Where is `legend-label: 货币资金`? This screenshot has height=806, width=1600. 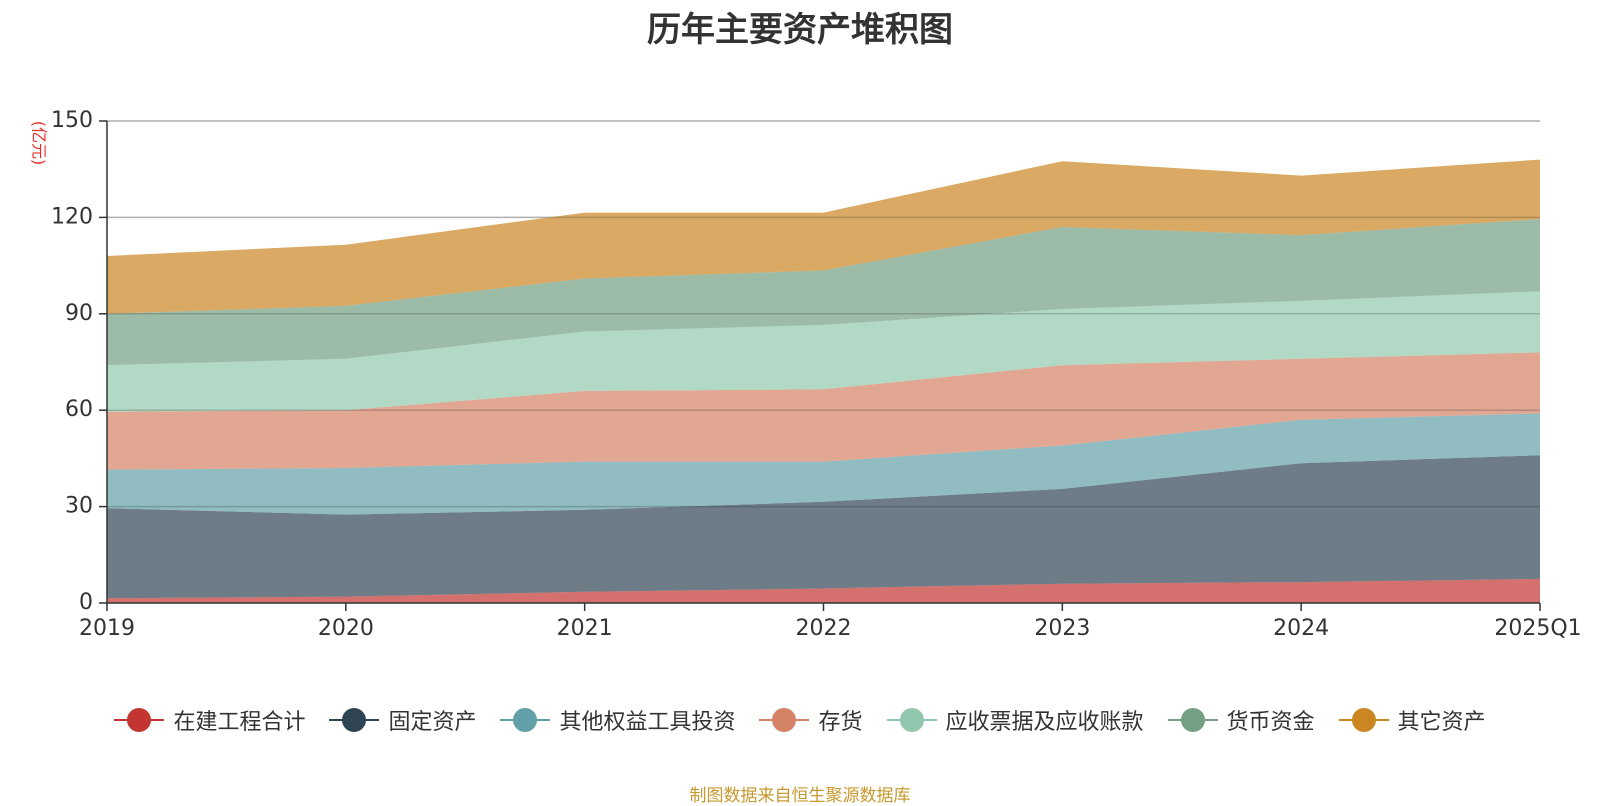 legend-label: 货币资金 is located at coordinates (1270, 722).